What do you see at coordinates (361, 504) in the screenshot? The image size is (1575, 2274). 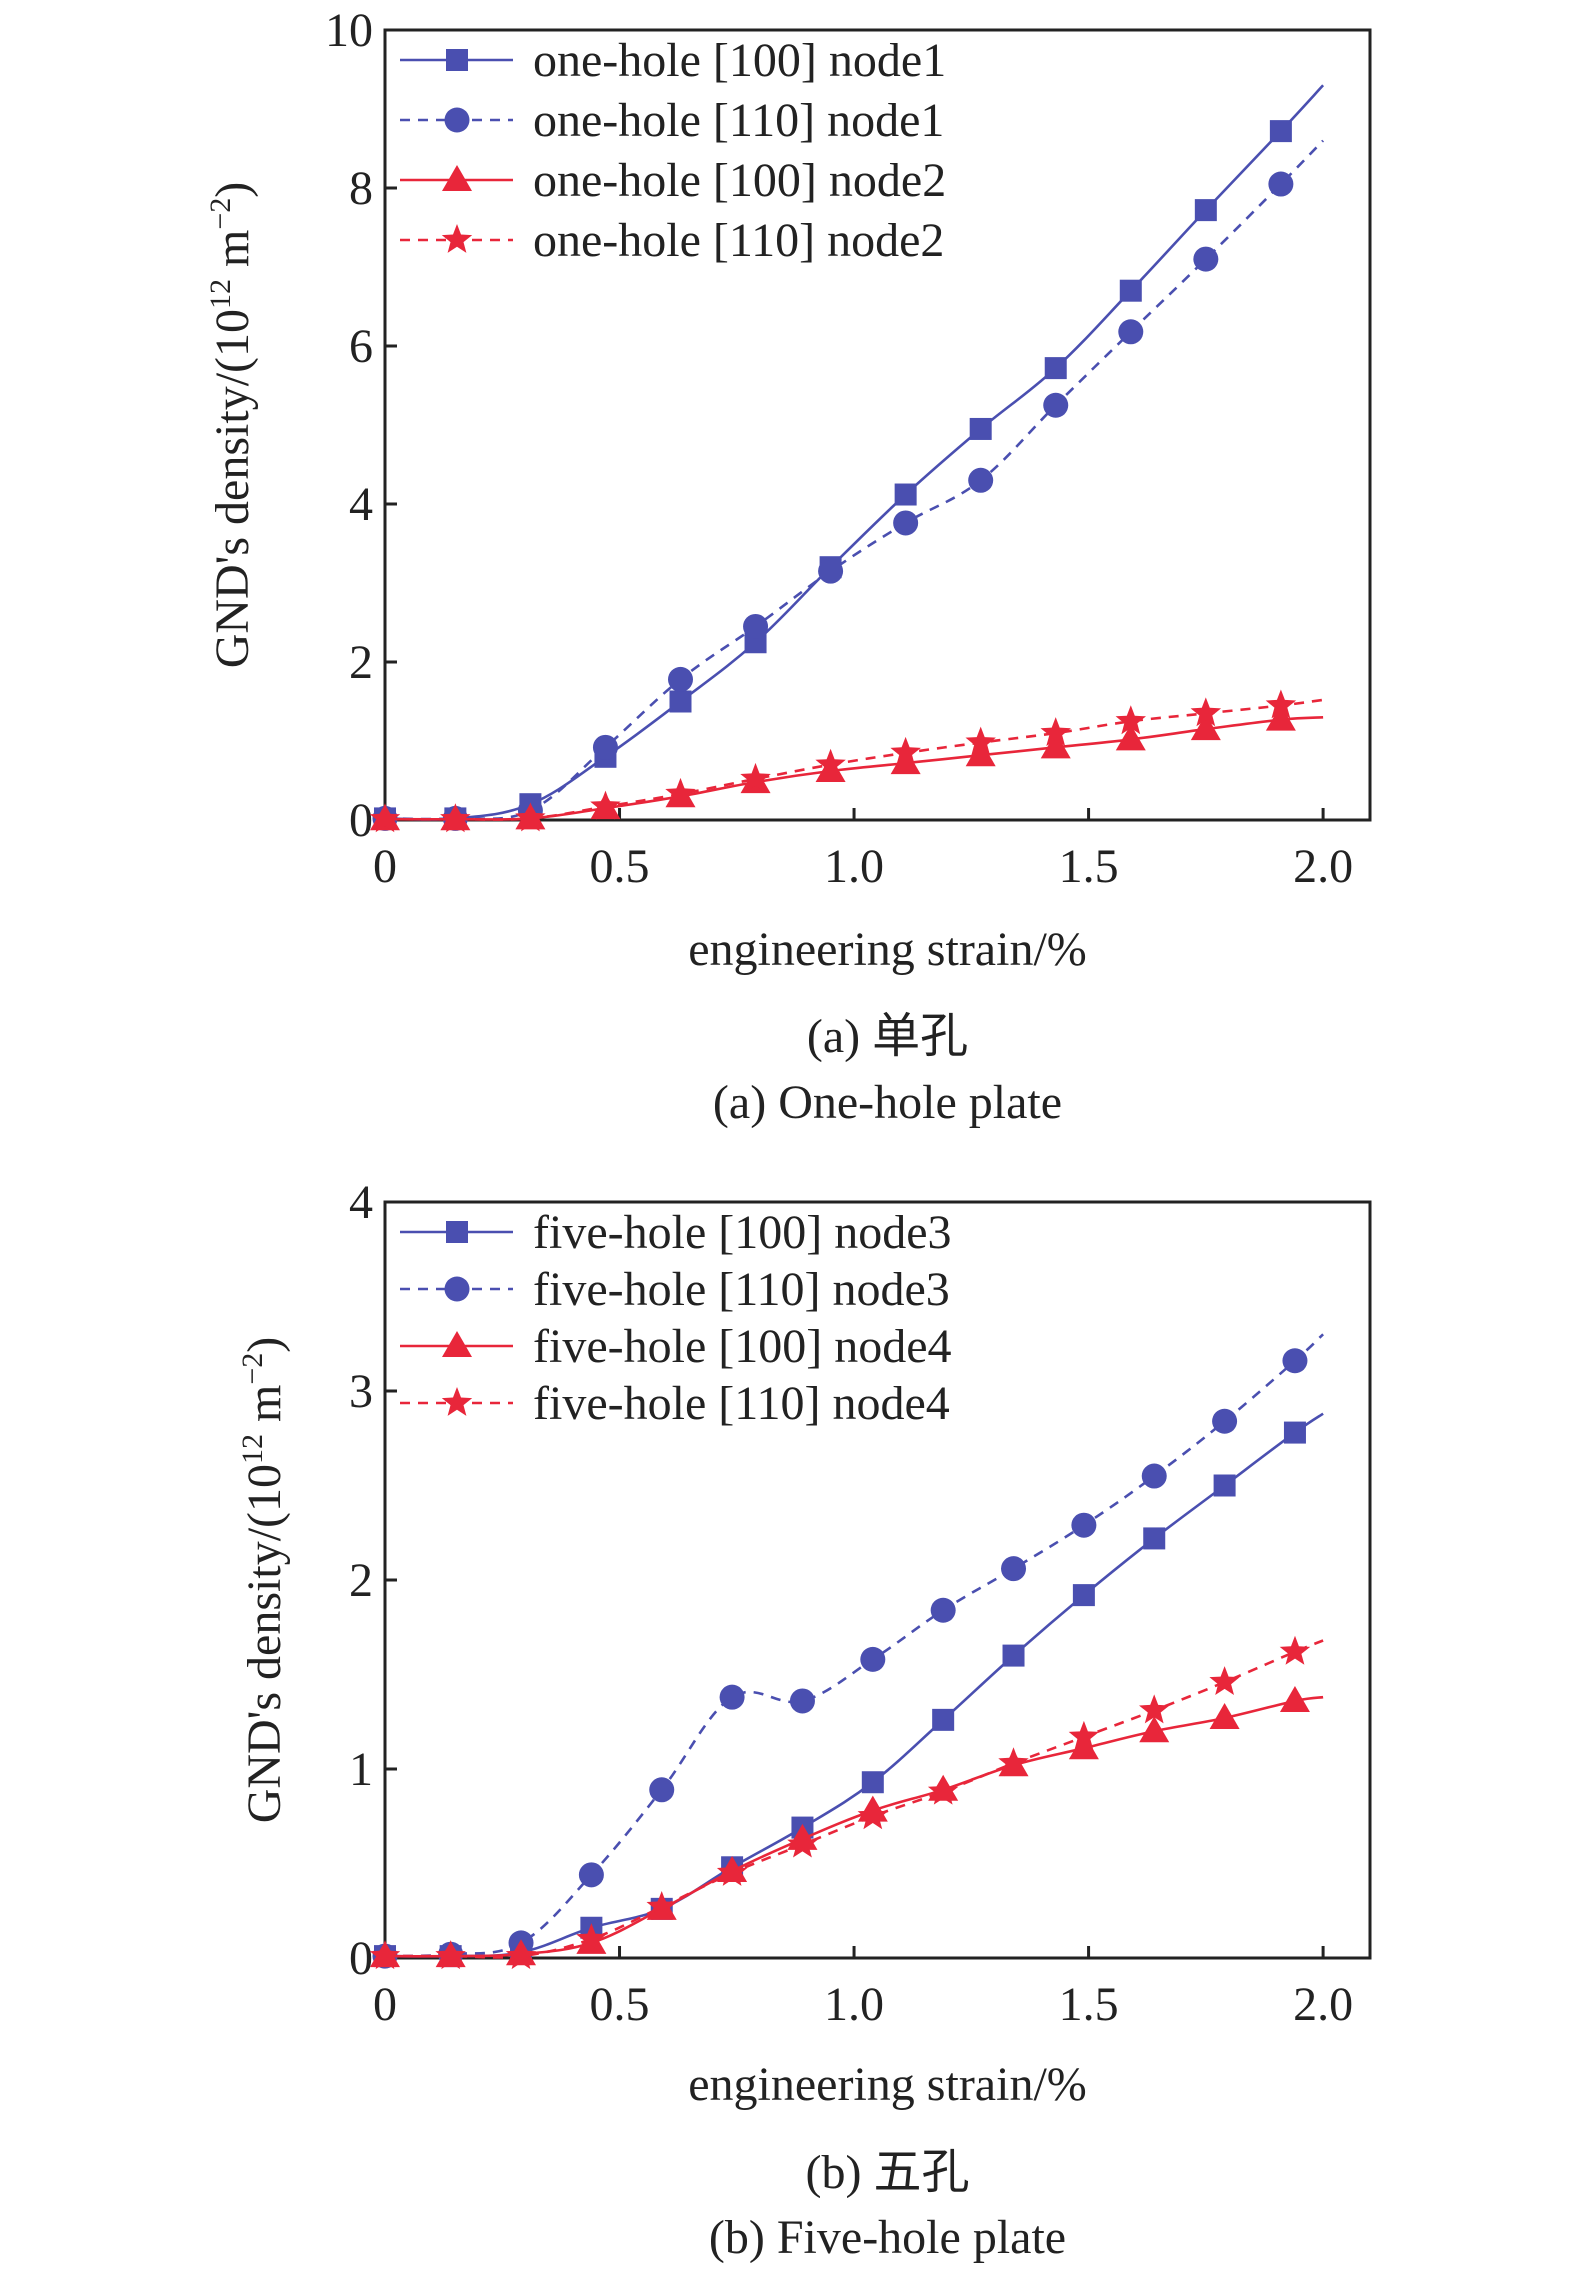 I see `y-tick-label: 4` at bounding box center [361, 504].